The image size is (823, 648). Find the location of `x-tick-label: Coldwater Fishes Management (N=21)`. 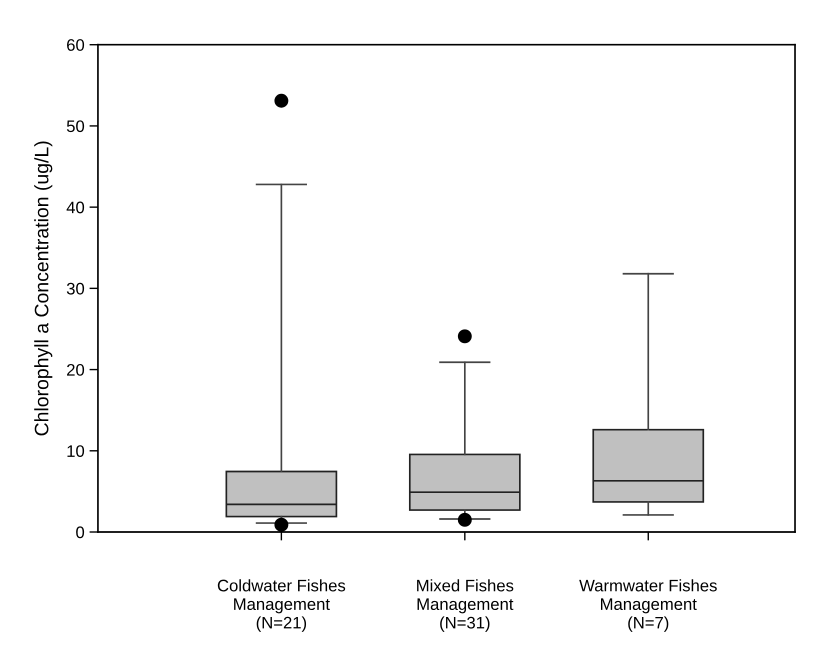

x-tick-label: Coldwater Fishes Management (N=21) is located at coordinates (282, 605).